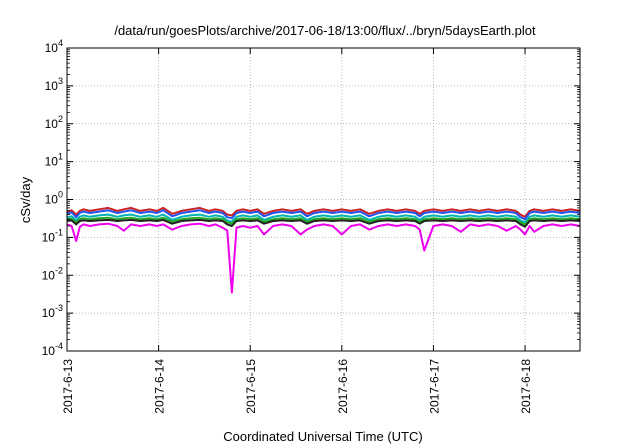 This screenshot has width=640, height=448. What do you see at coordinates (54, 198) in the screenshot?
I see `y-tick-label: 10⁰` at bounding box center [54, 198].